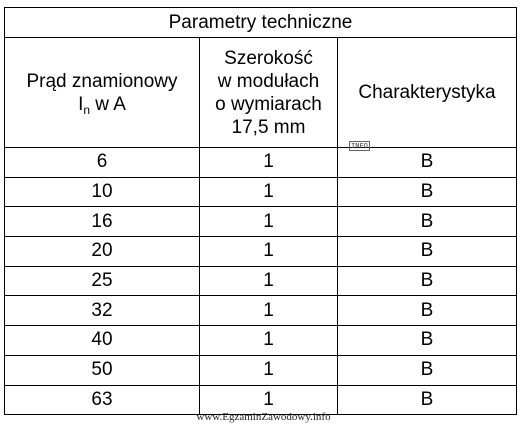 Image resolution: width=527 pixels, height=424 pixels. Describe the element at coordinates (263, 417) in the screenshot. I see `footer: www.EgzaminZawodowy.info` at that location.